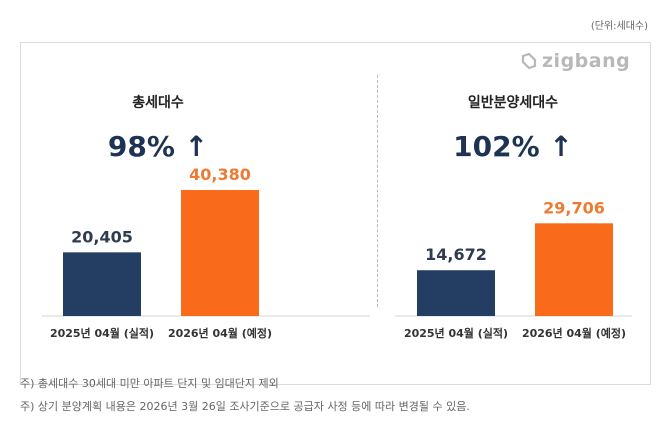  What do you see at coordinates (586, 61) in the screenshot?
I see `logo-text: zigbang` at bounding box center [586, 61].